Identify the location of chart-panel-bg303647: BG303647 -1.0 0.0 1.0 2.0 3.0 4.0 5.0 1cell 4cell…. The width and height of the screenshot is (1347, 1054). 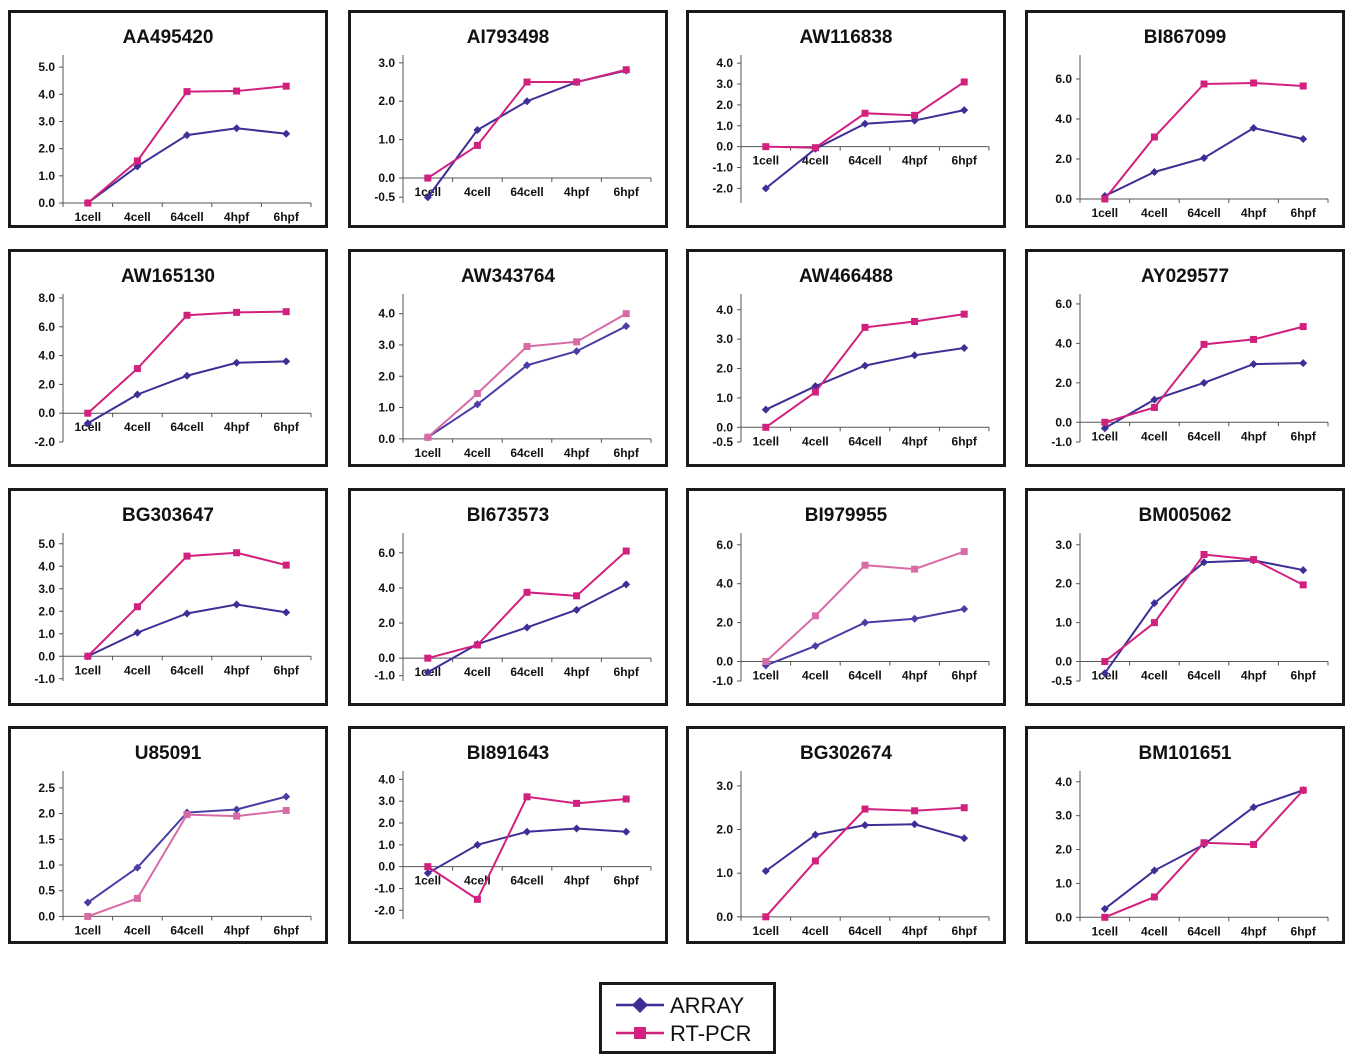
(168, 597).